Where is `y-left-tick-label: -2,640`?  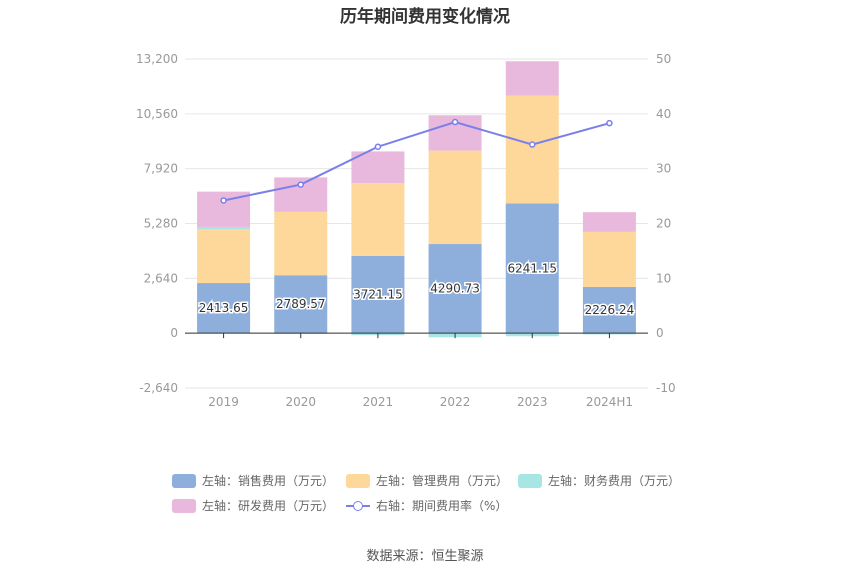 y-left-tick-label: -2,640 is located at coordinates (158, 388).